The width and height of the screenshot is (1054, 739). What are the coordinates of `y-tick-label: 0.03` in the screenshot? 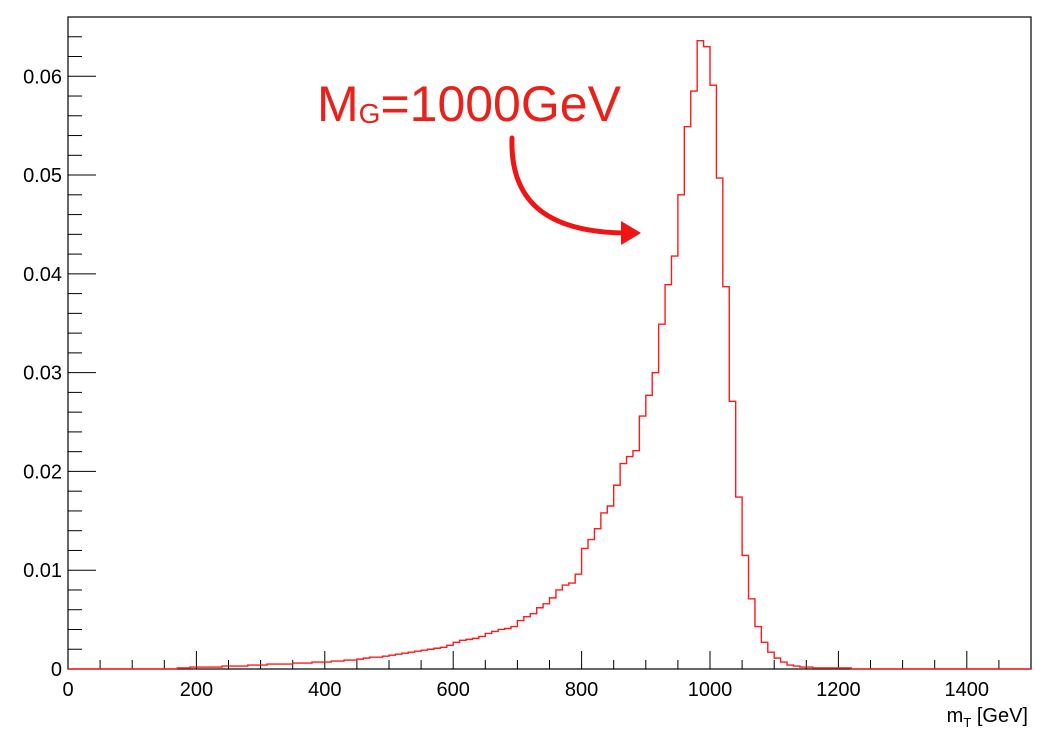 It's located at (42, 374).